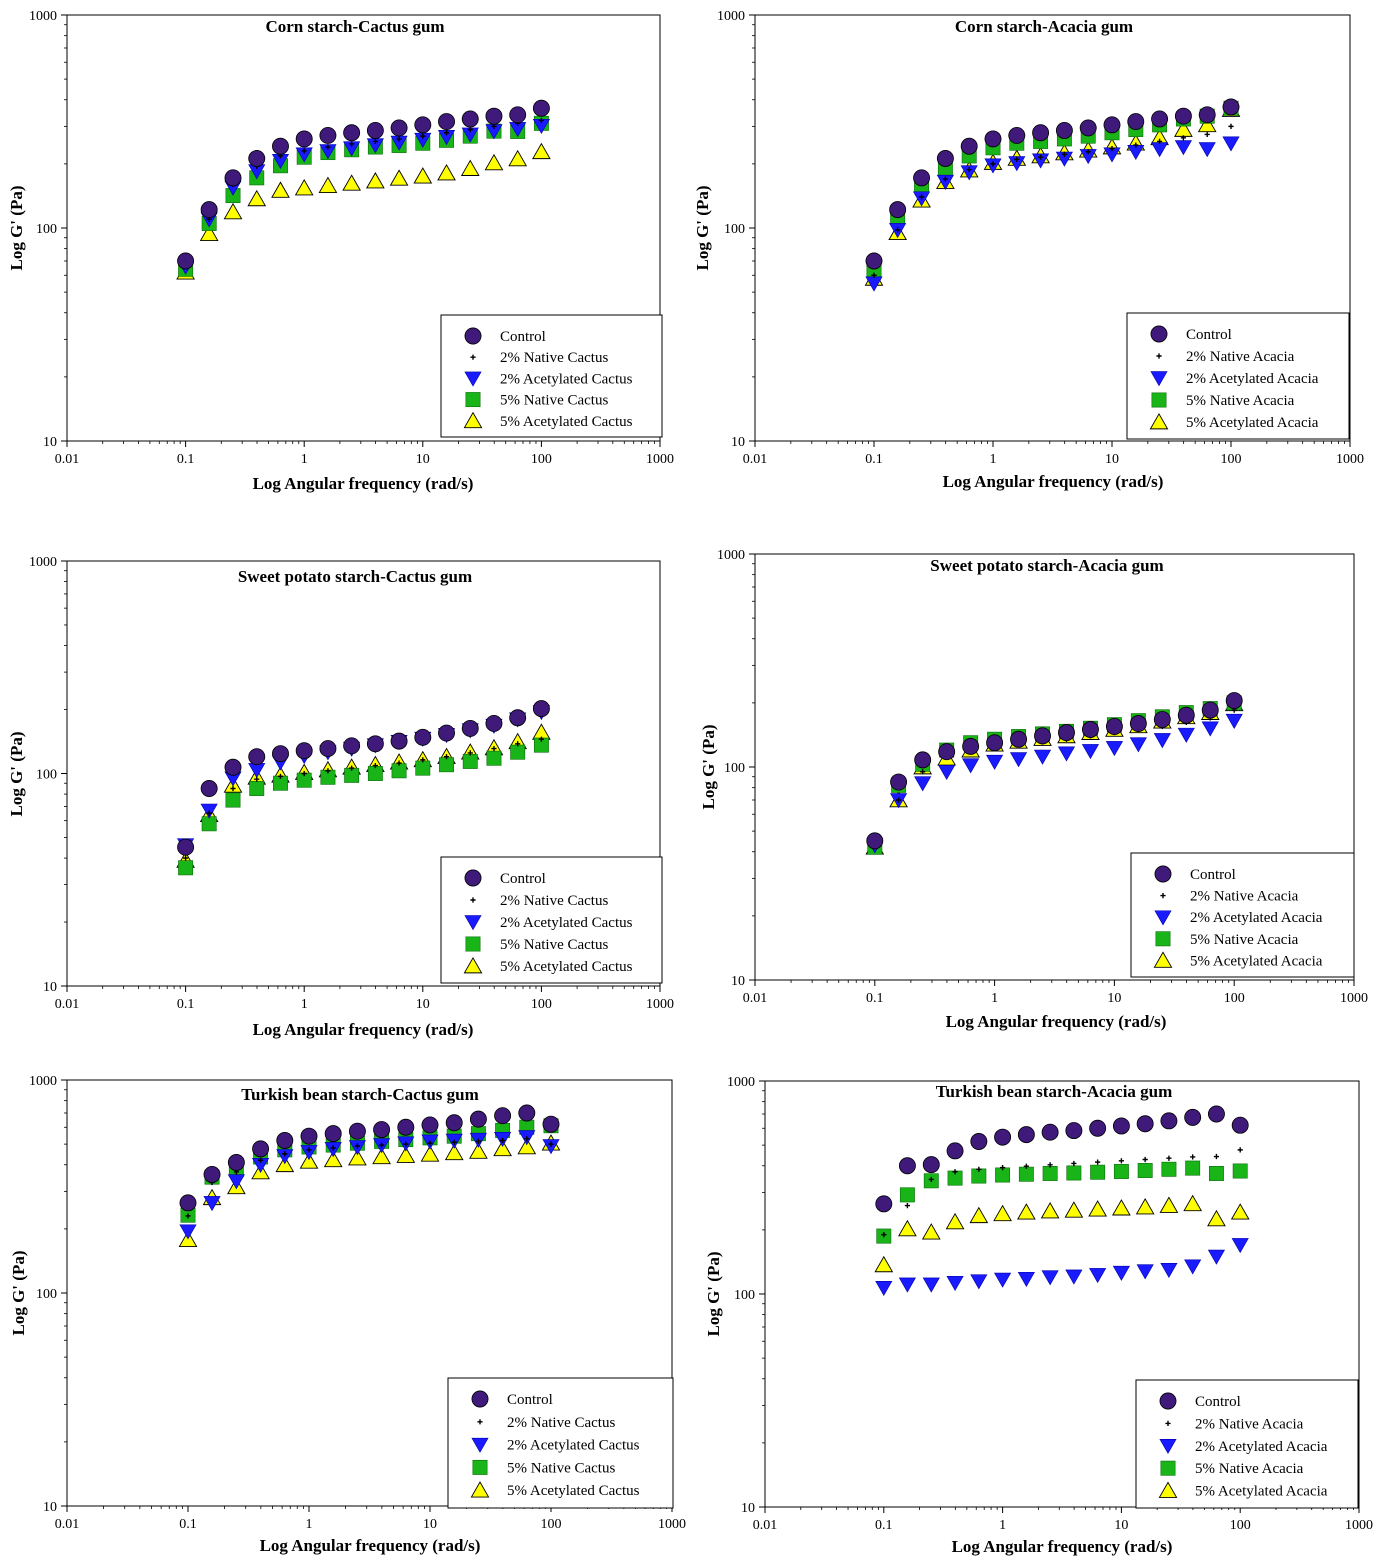 Image resolution: width=1385 pixels, height=1564 pixels. Describe the element at coordinates (738, 442) in the screenshot. I see `y-tick-label: 10` at that location.